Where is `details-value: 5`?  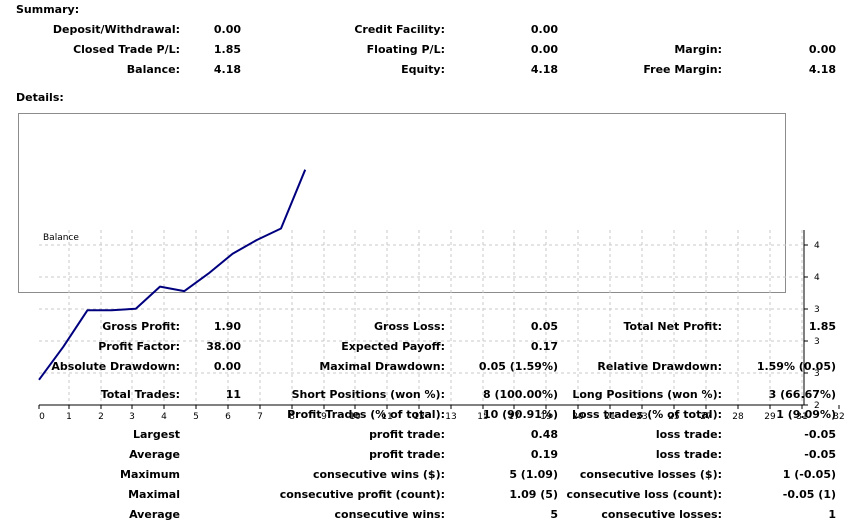 details-value: 5 is located at coordinates (554, 514).